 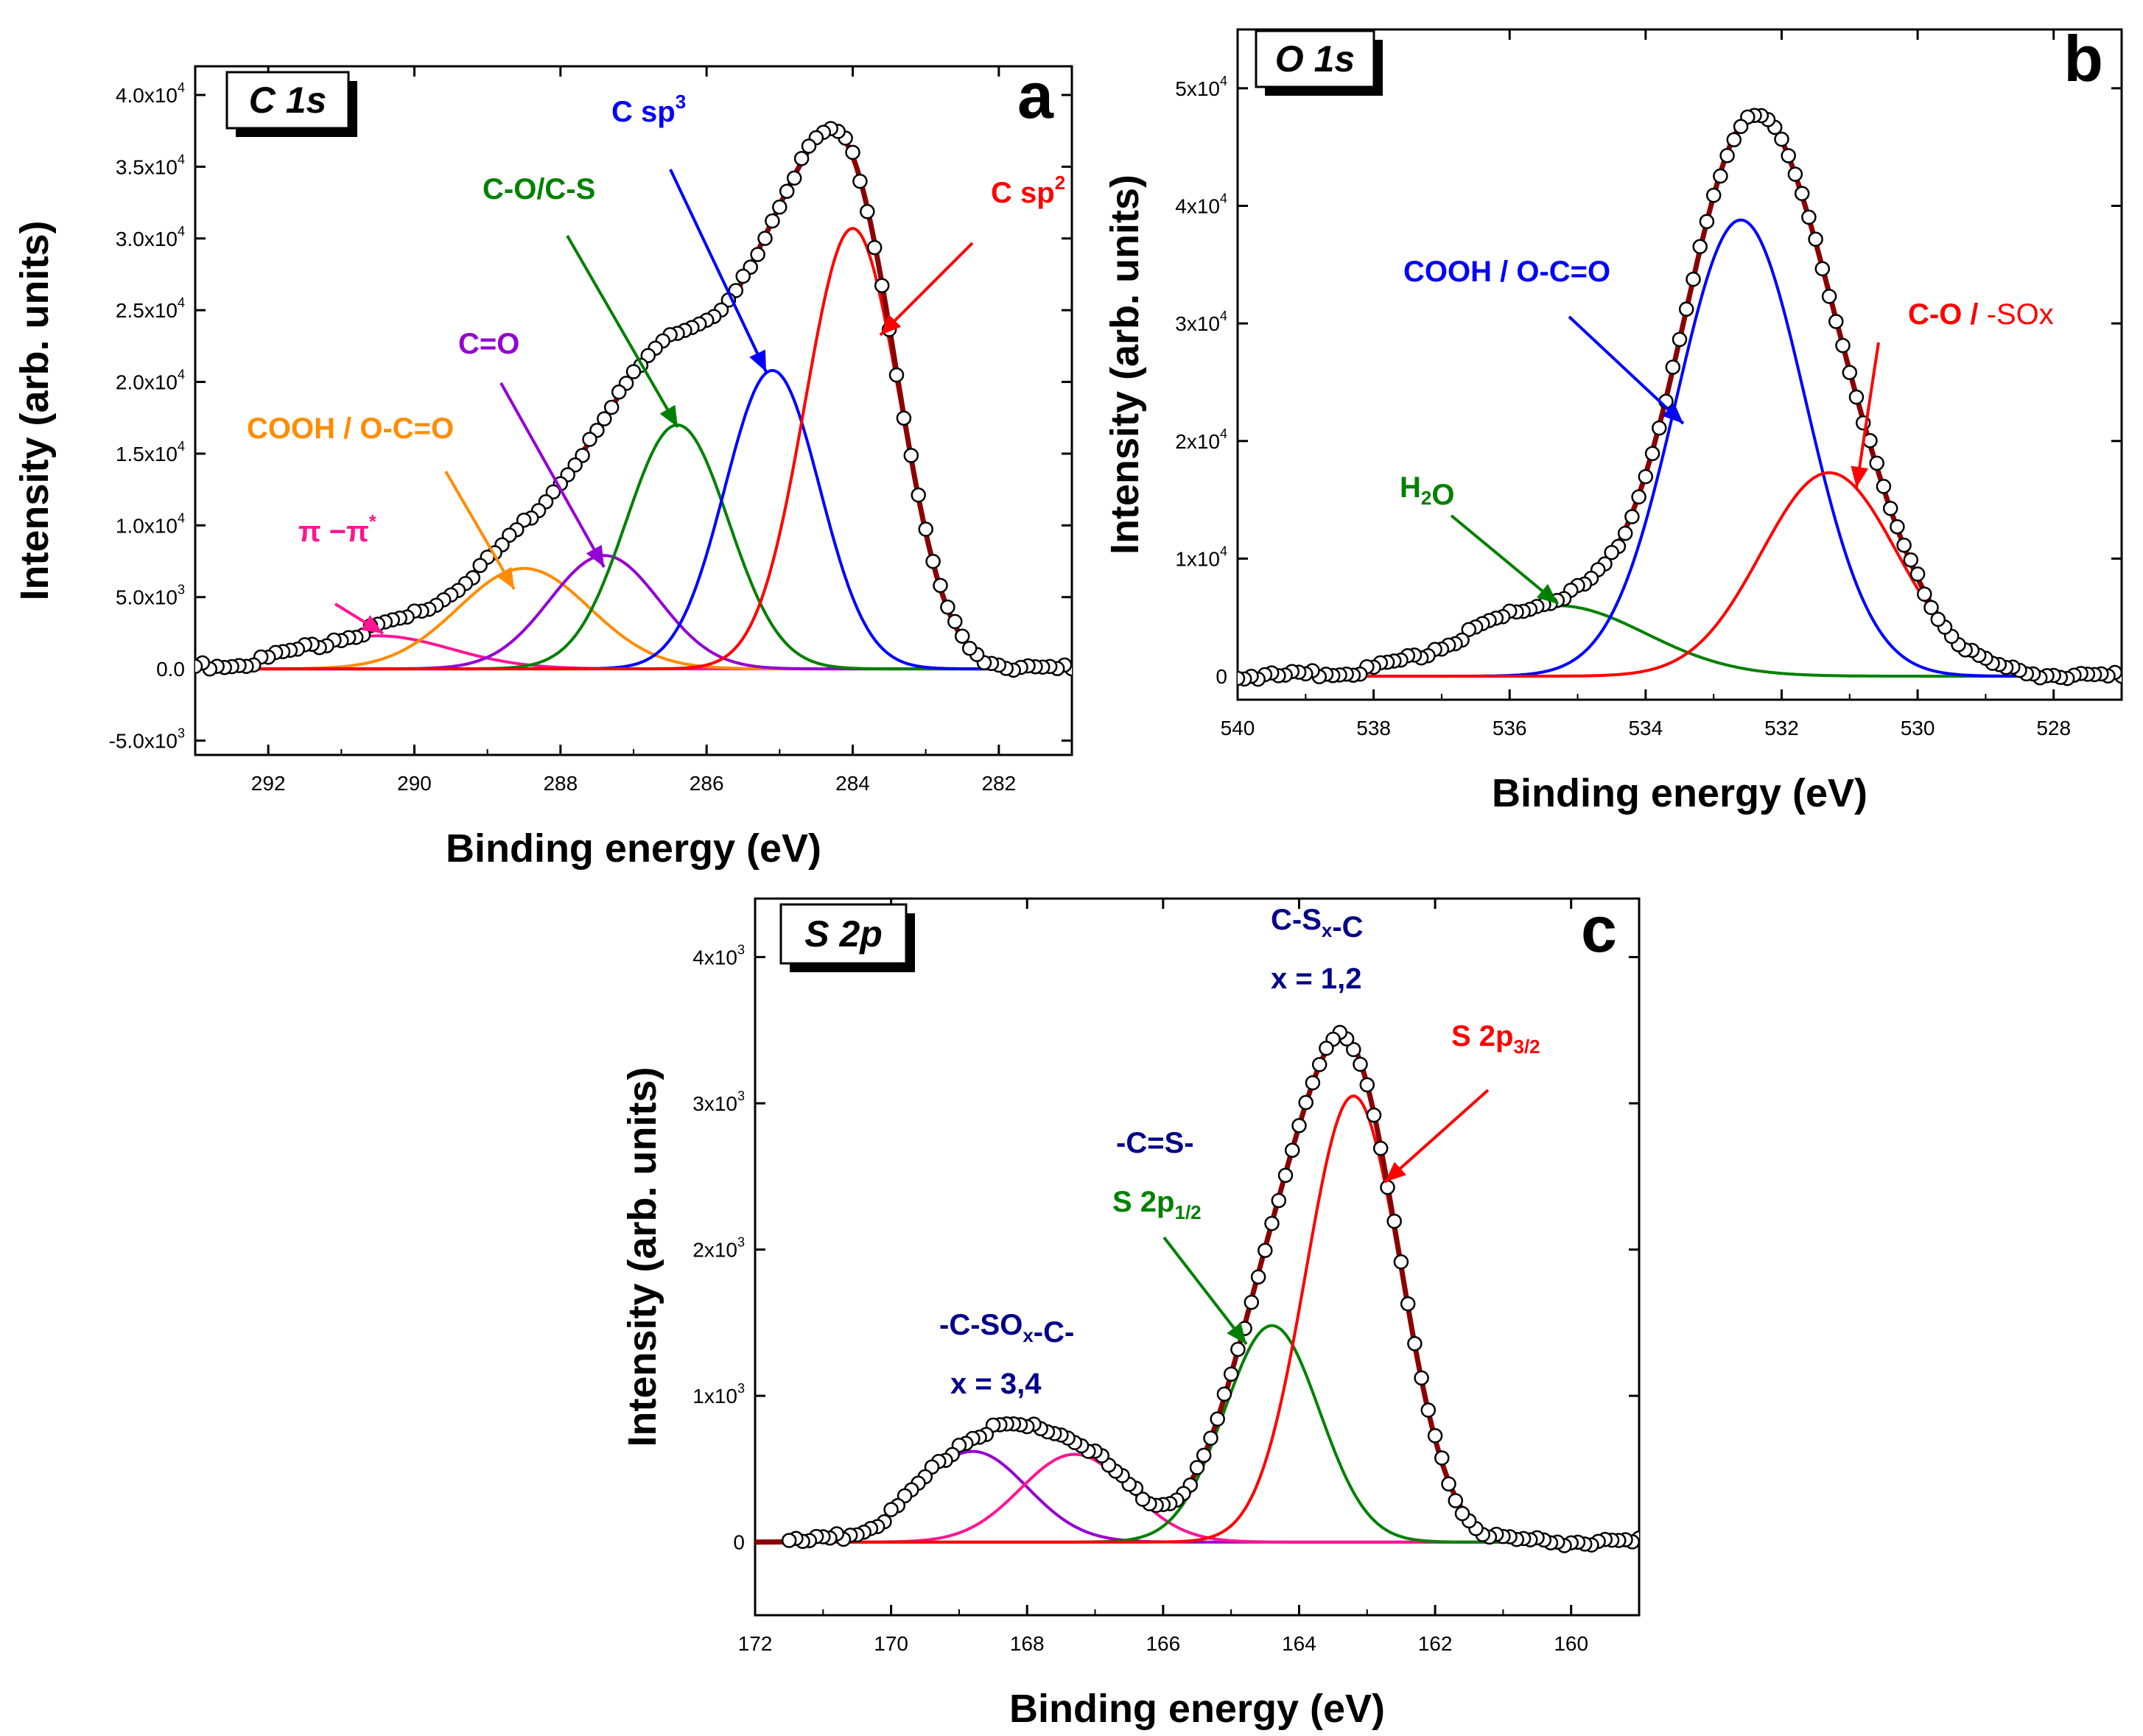 I want to click on x-tick-label: 170, so click(x=891, y=1643).